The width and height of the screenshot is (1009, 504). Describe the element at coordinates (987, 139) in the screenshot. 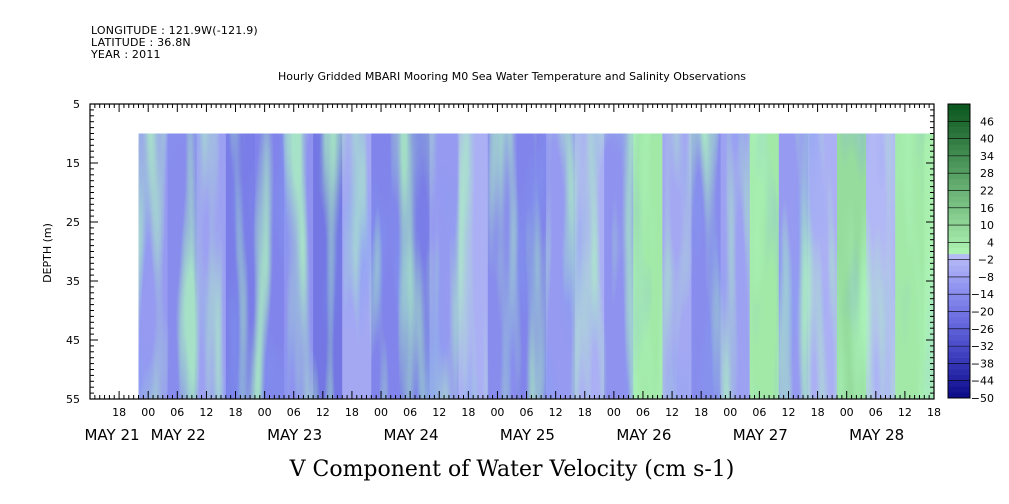

I see `colorbar-label: 40` at that location.